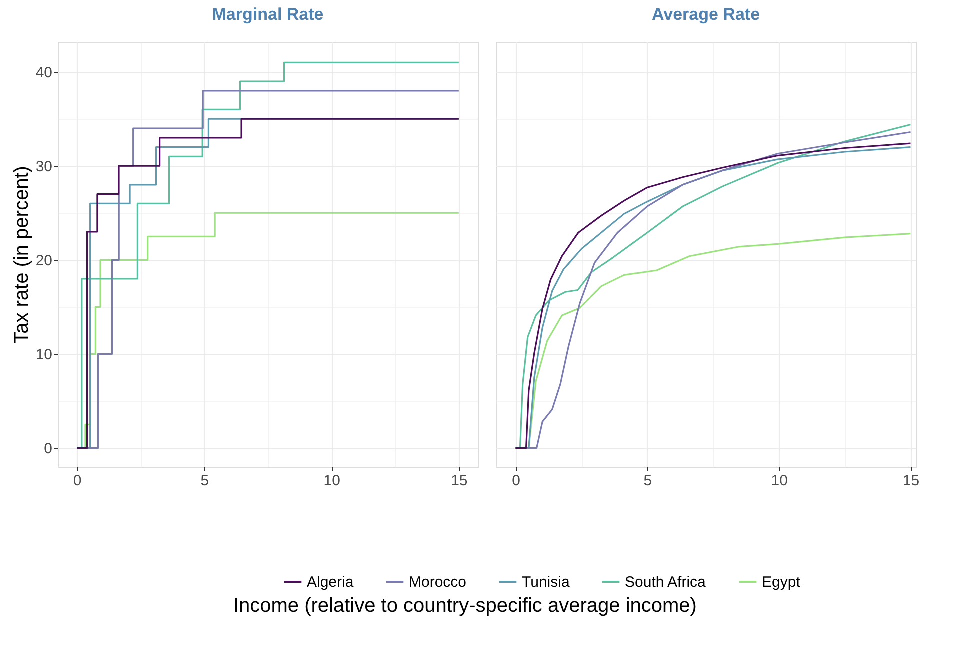  What do you see at coordinates (465, 606) in the screenshot?
I see `x-axis-title: Income (relative to country-specific average income)` at bounding box center [465, 606].